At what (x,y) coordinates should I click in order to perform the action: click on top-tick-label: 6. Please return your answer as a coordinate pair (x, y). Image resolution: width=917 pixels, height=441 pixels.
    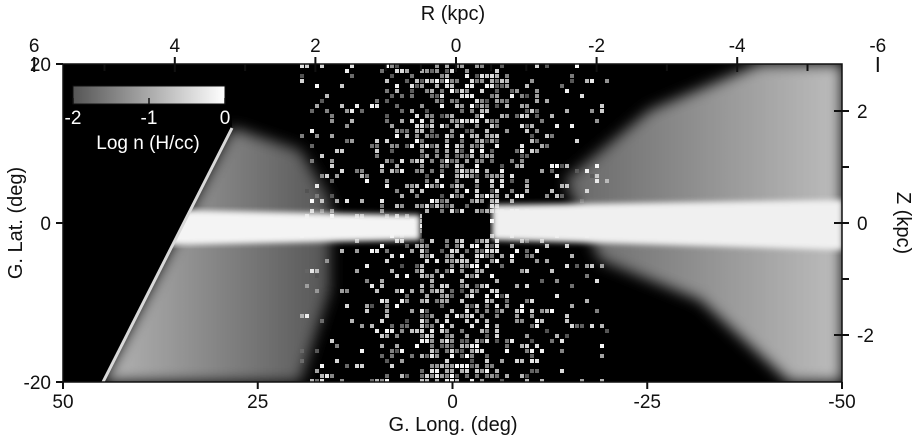
    Looking at the image, I should click on (34, 46).